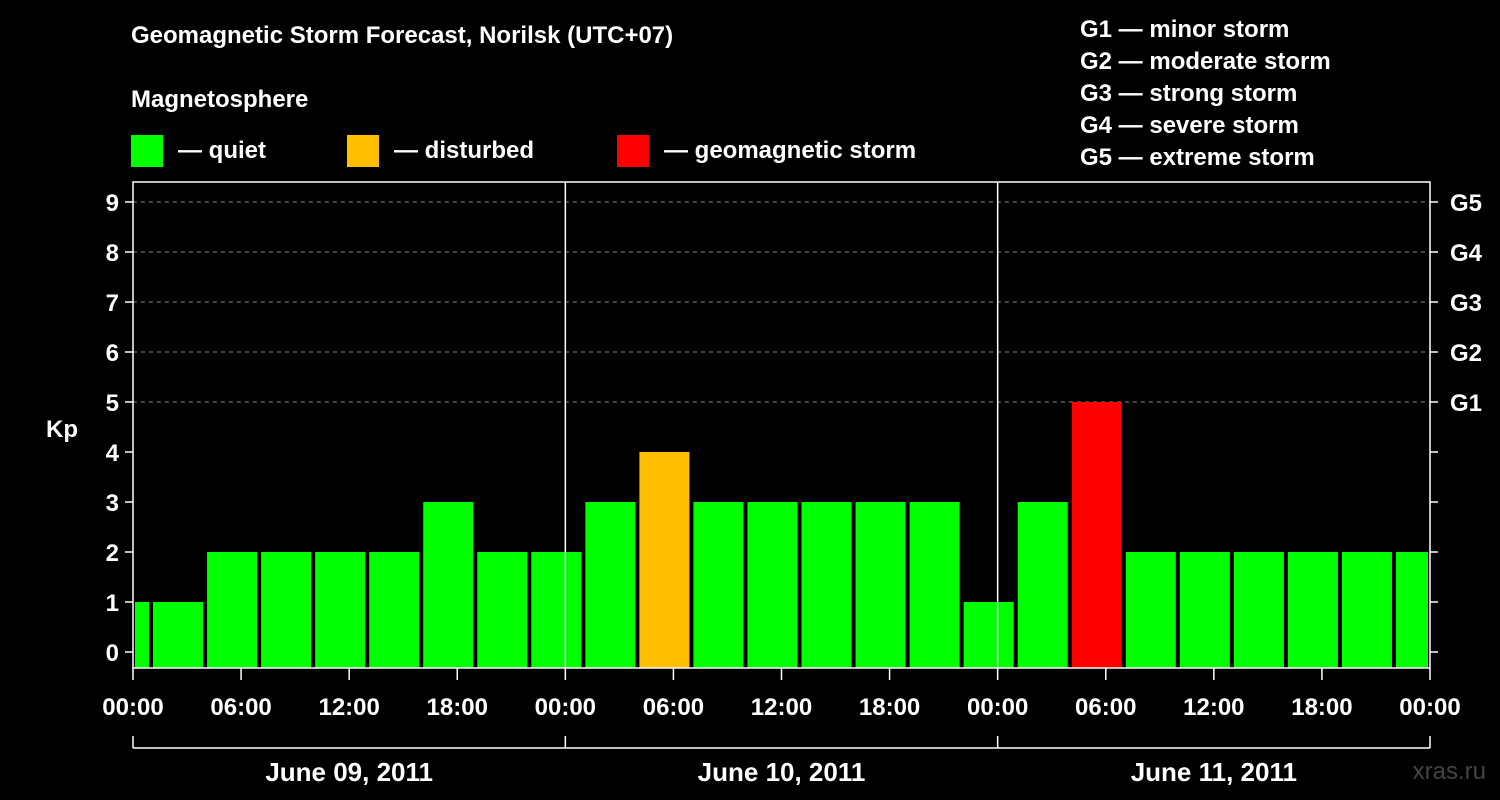  I want to click on date-label-2: June 11, 2011, so click(1214, 772).